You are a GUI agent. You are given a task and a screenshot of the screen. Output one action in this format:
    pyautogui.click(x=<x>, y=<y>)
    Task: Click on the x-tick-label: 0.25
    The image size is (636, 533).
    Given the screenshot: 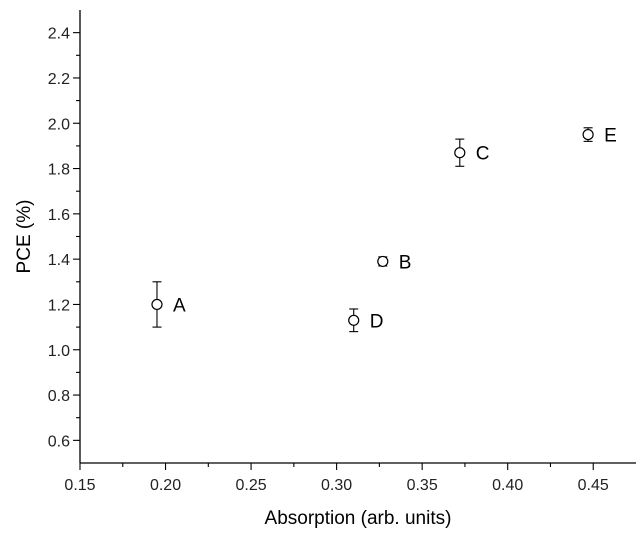 What is the action you would take?
    pyautogui.click(x=251, y=485)
    